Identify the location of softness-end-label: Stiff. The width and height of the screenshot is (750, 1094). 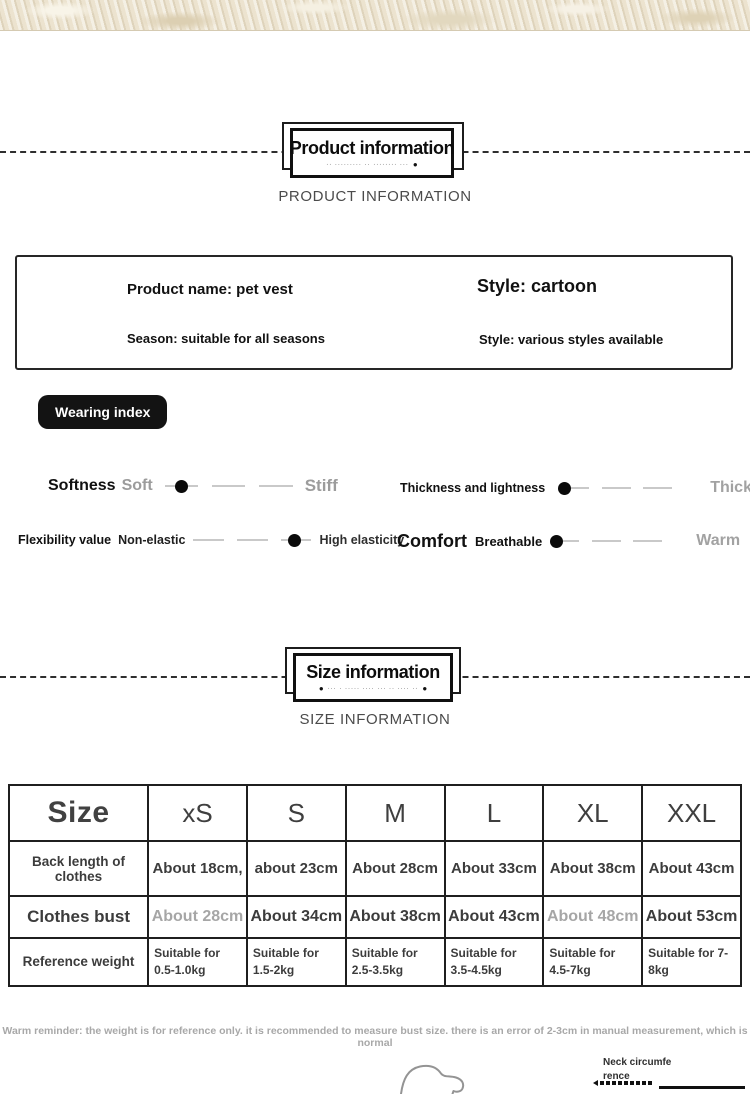
(321, 485).